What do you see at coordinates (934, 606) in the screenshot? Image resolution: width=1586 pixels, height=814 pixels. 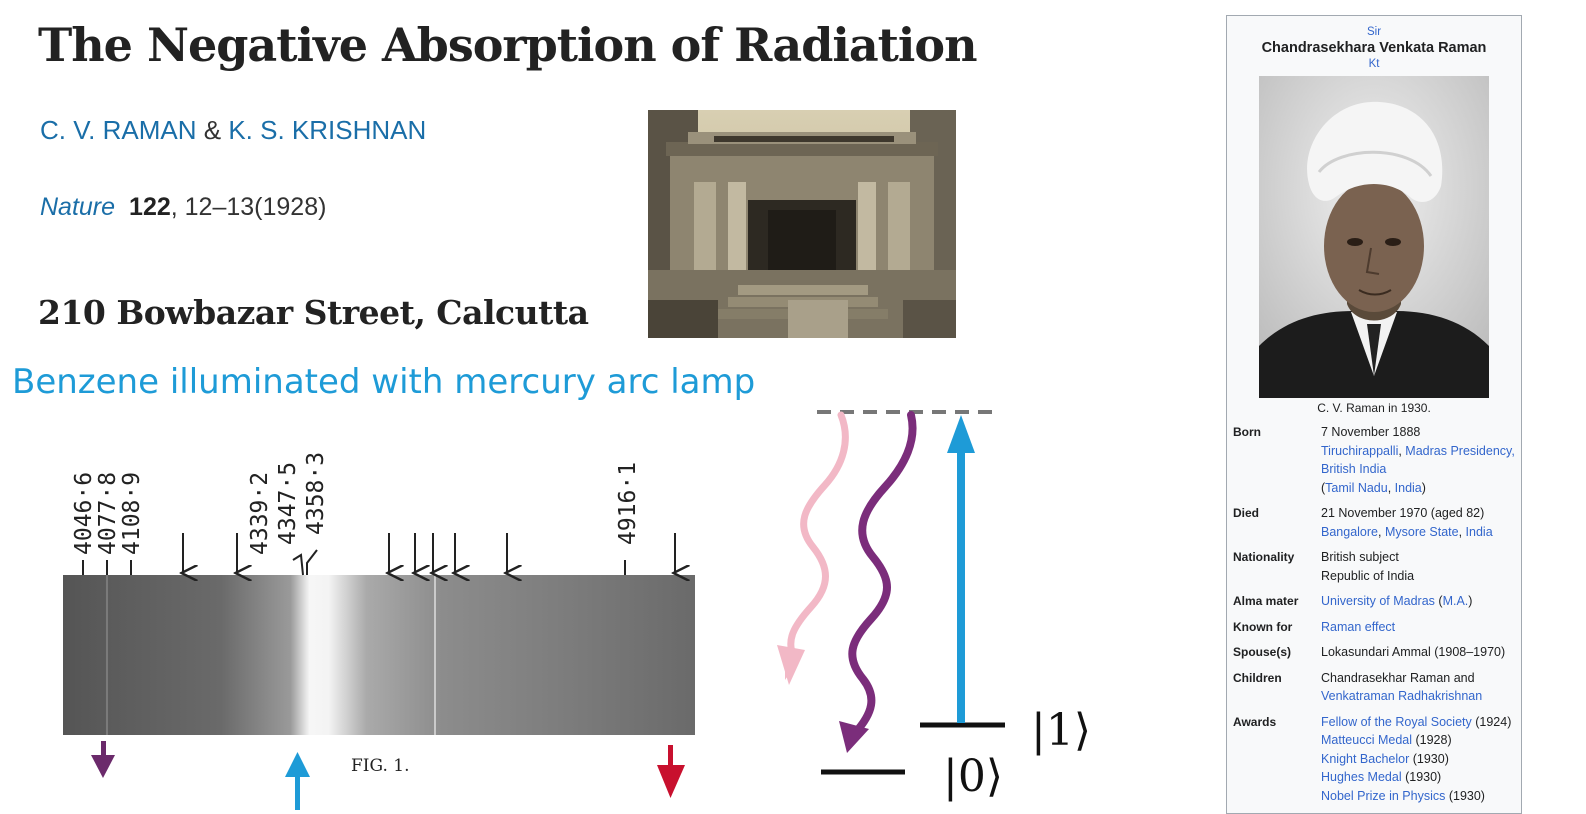 I see `energy-level-diagram: |0⟩ |1⟩` at bounding box center [934, 606].